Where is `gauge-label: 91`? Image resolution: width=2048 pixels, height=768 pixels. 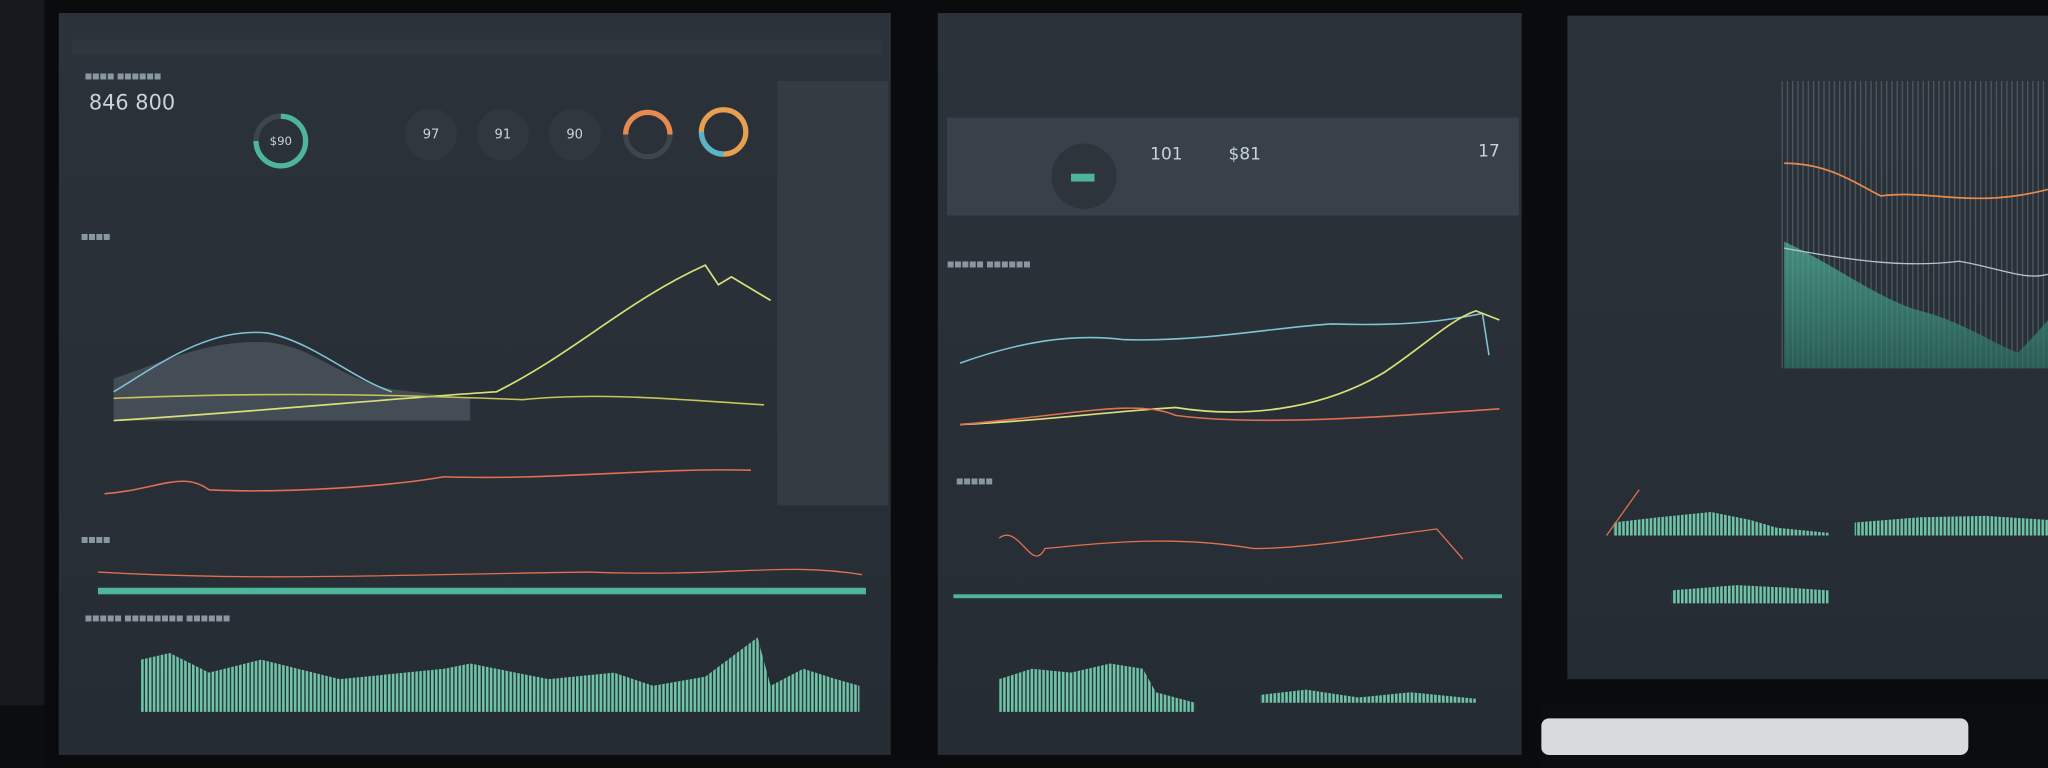 gauge-label: 91 is located at coordinates (503, 134).